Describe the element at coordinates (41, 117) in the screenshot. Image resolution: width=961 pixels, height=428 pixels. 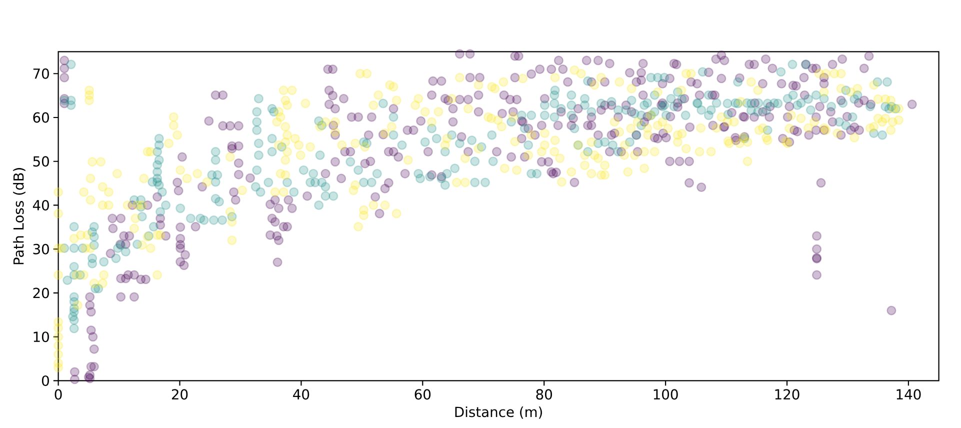
I see `y-tick-label: 60` at that location.